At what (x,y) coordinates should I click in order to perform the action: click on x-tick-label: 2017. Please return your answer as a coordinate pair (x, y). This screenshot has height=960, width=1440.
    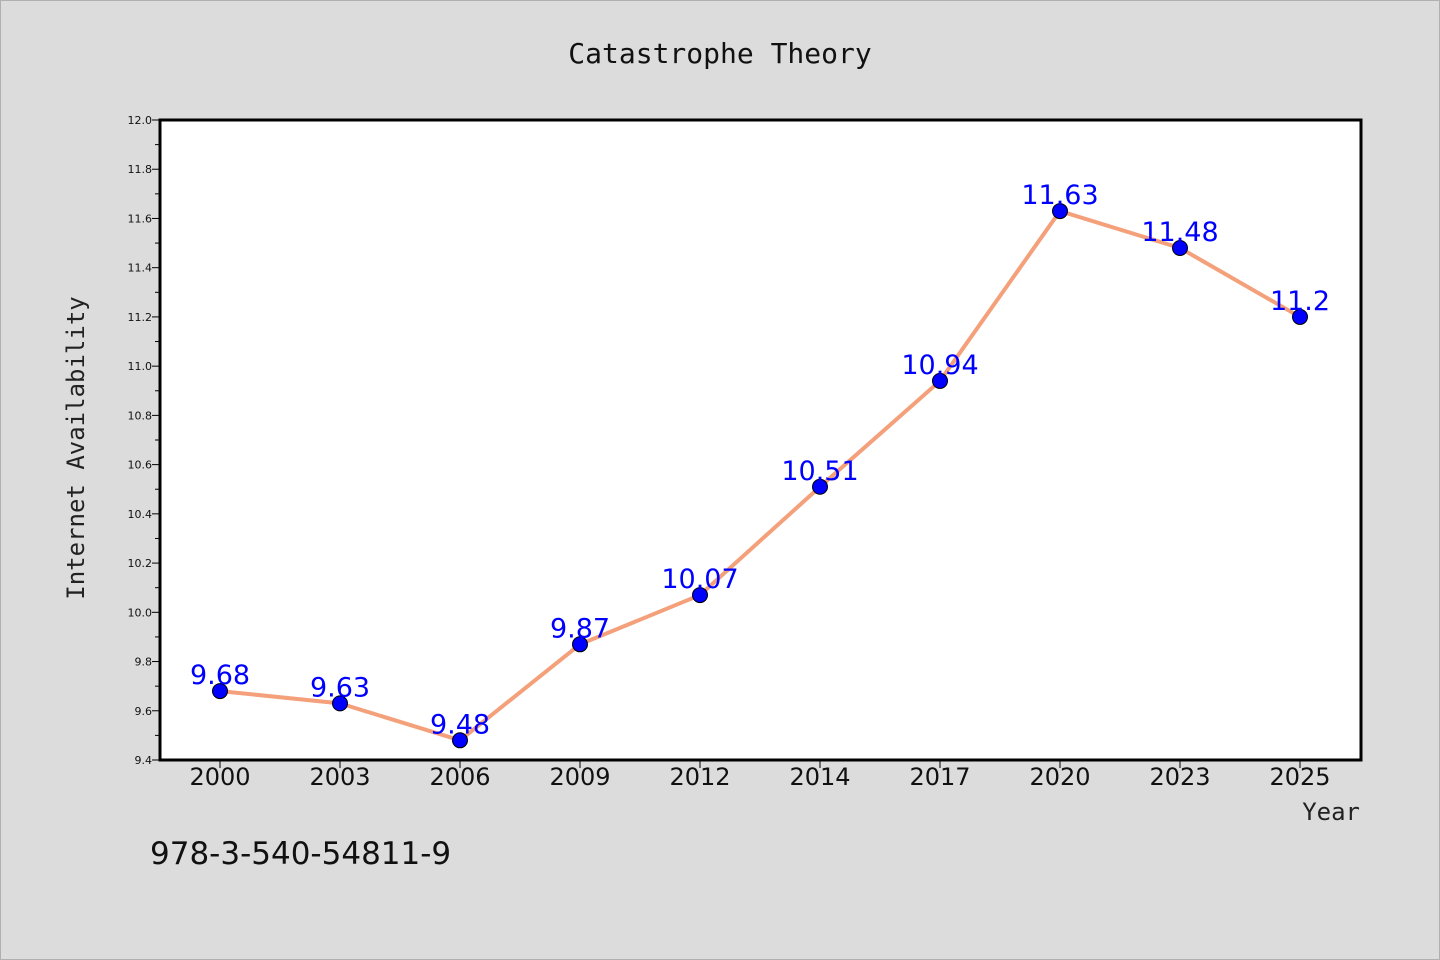
    Looking at the image, I should click on (939, 777).